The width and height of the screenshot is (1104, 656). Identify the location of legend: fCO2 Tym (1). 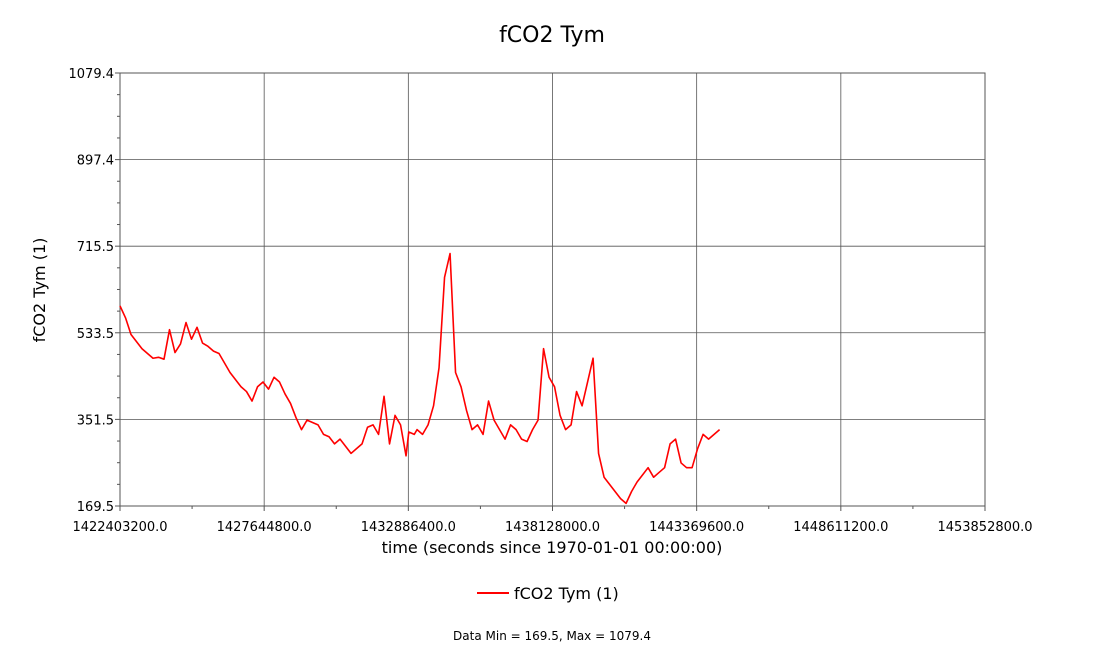
(548, 593).